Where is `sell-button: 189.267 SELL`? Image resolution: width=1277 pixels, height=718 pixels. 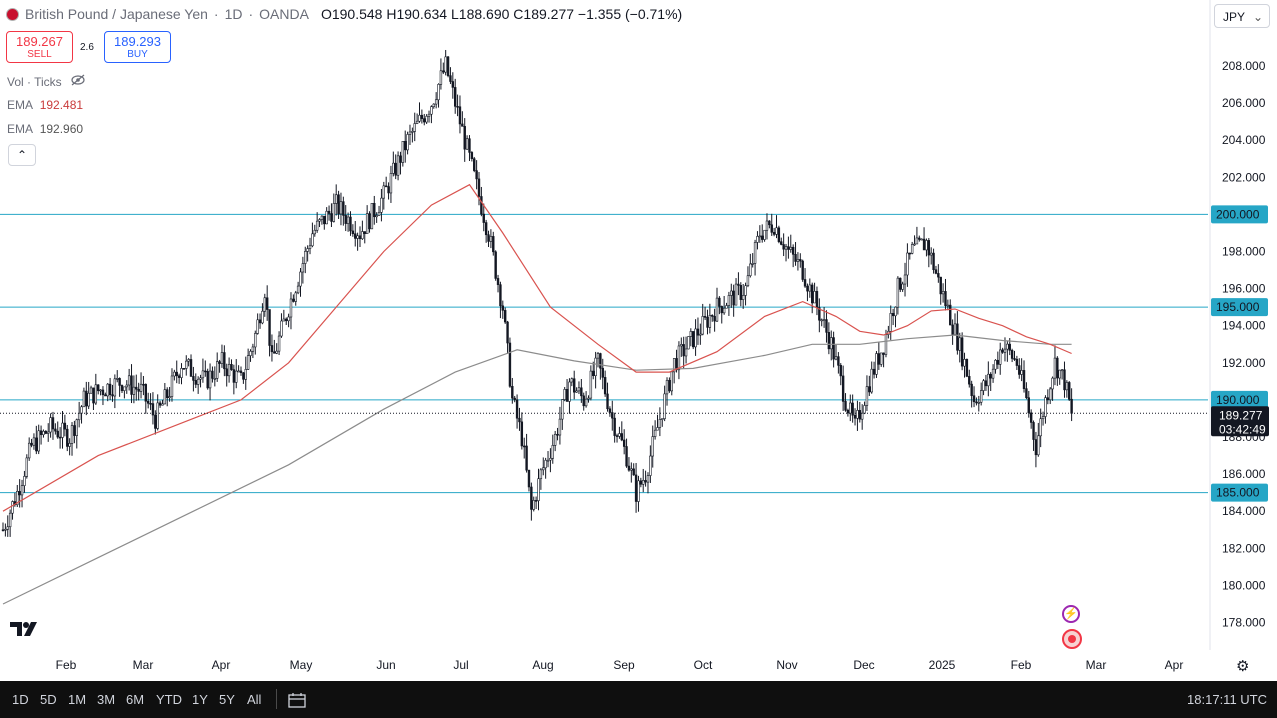
sell-button: 189.267 SELL is located at coordinates (39, 47).